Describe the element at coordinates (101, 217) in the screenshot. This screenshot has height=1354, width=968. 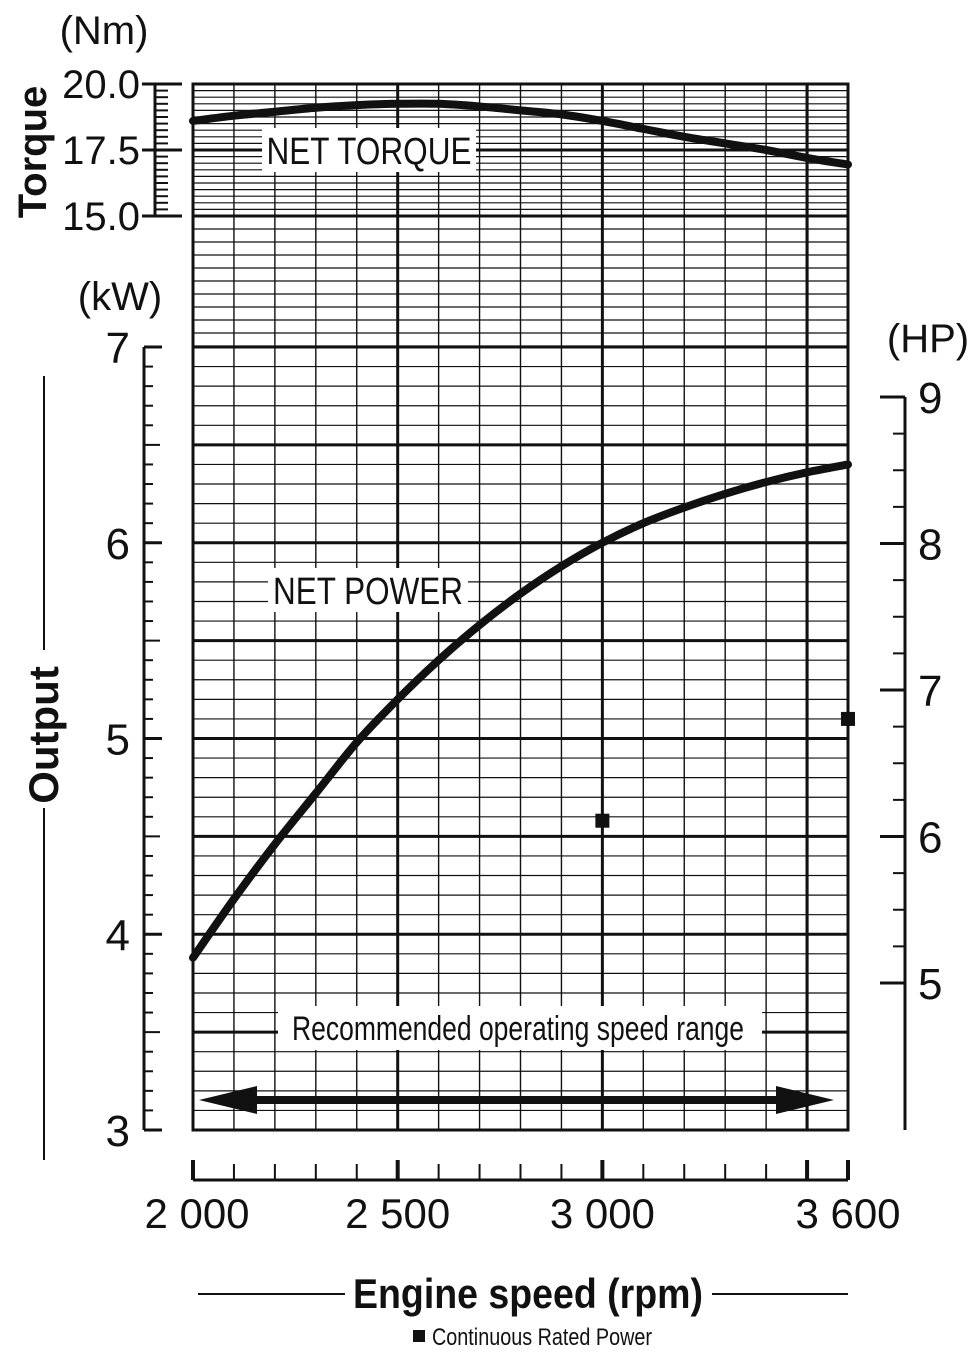
I see `torque-tick-label: 15.0` at that location.